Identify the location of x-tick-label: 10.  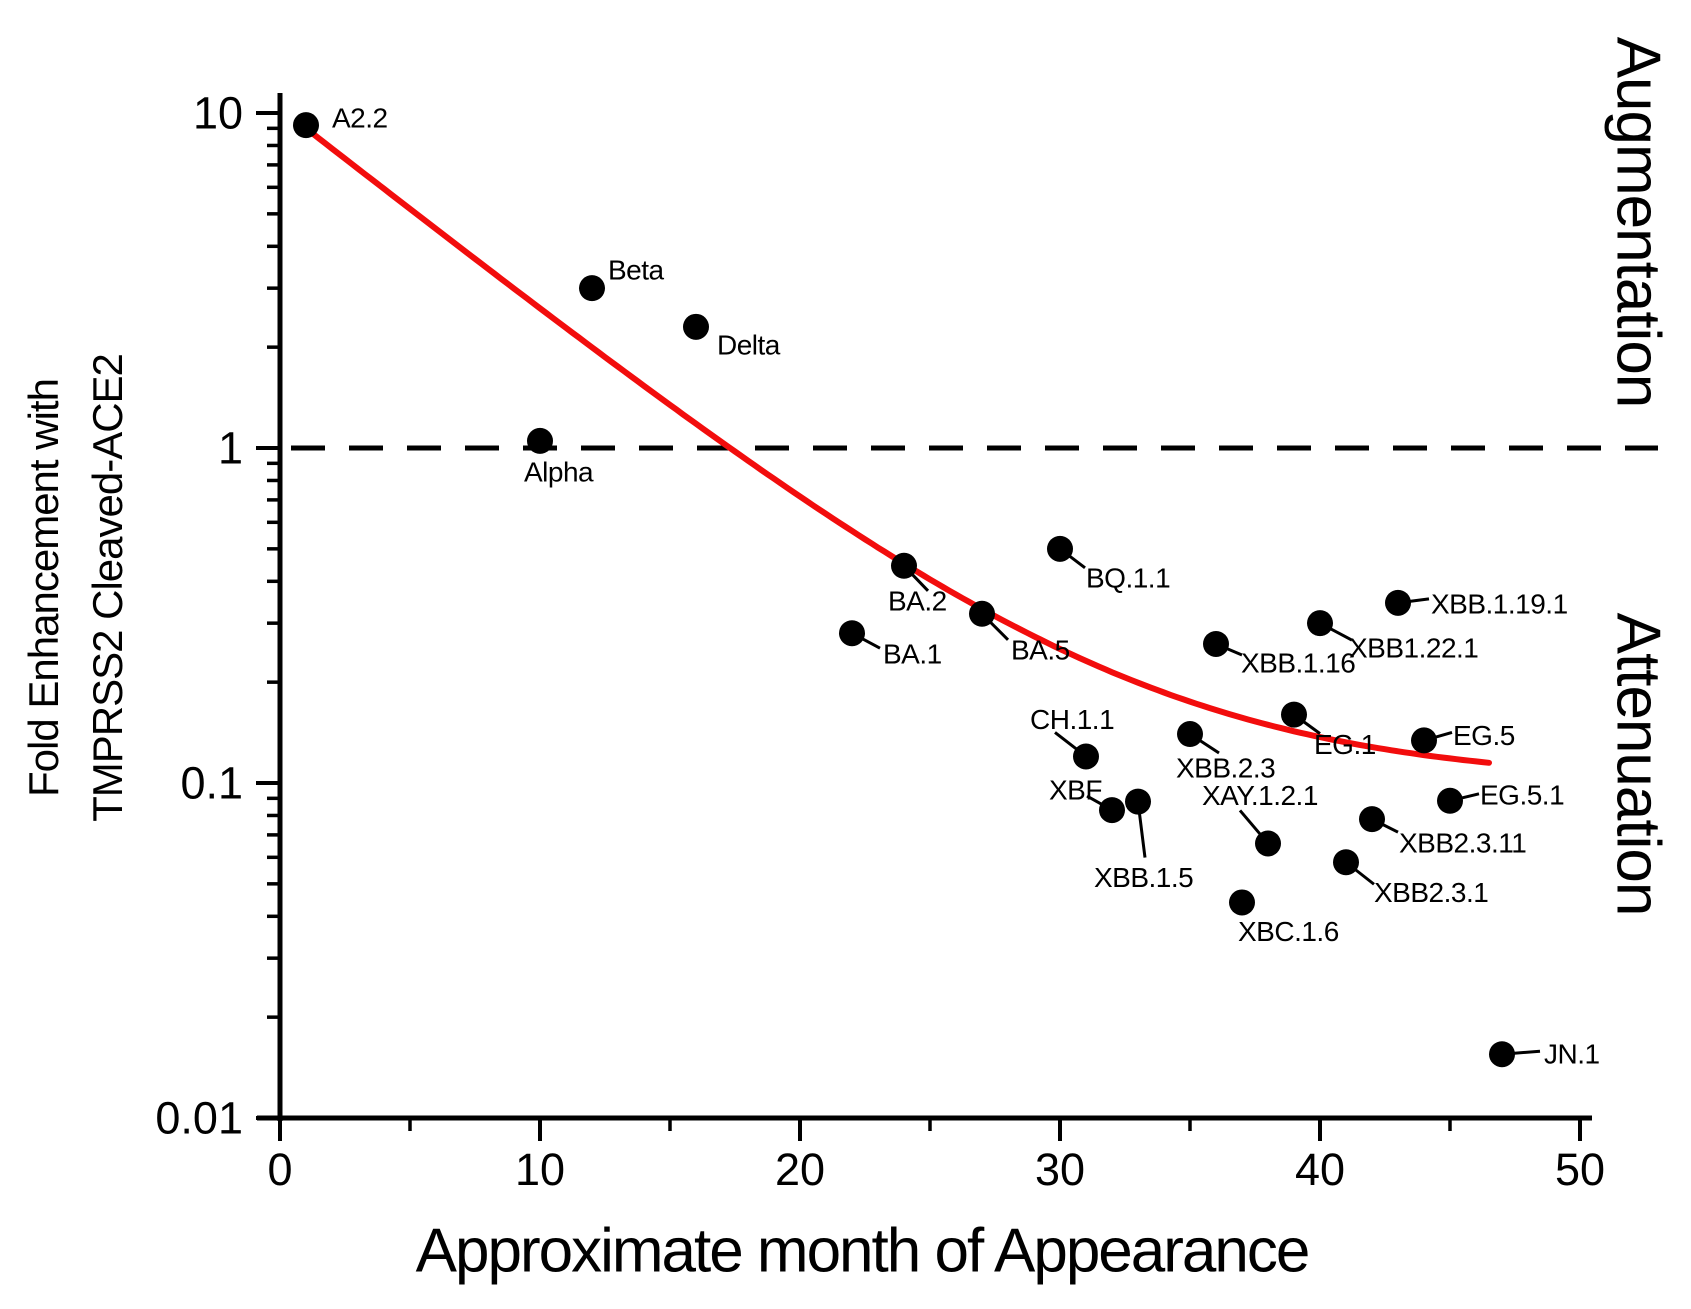
(540, 1169).